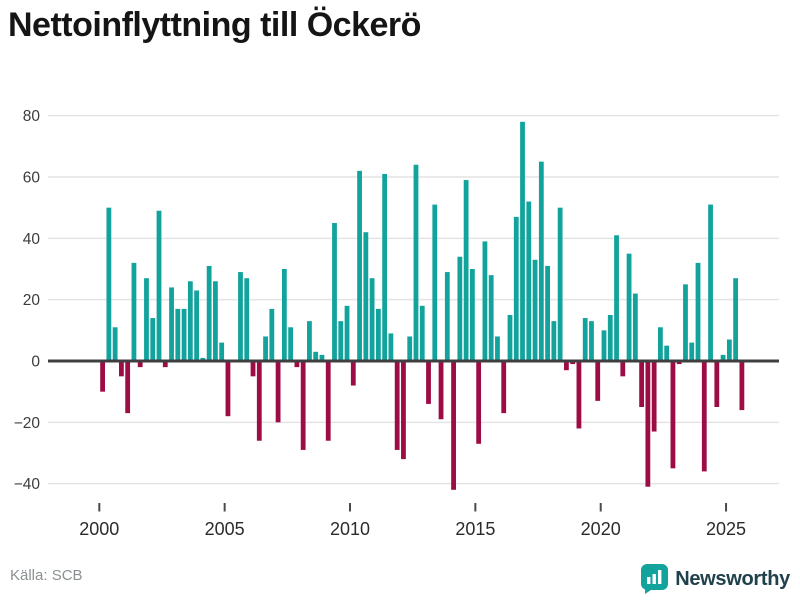  I want to click on y-axis-label: 40, so click(32, 239).